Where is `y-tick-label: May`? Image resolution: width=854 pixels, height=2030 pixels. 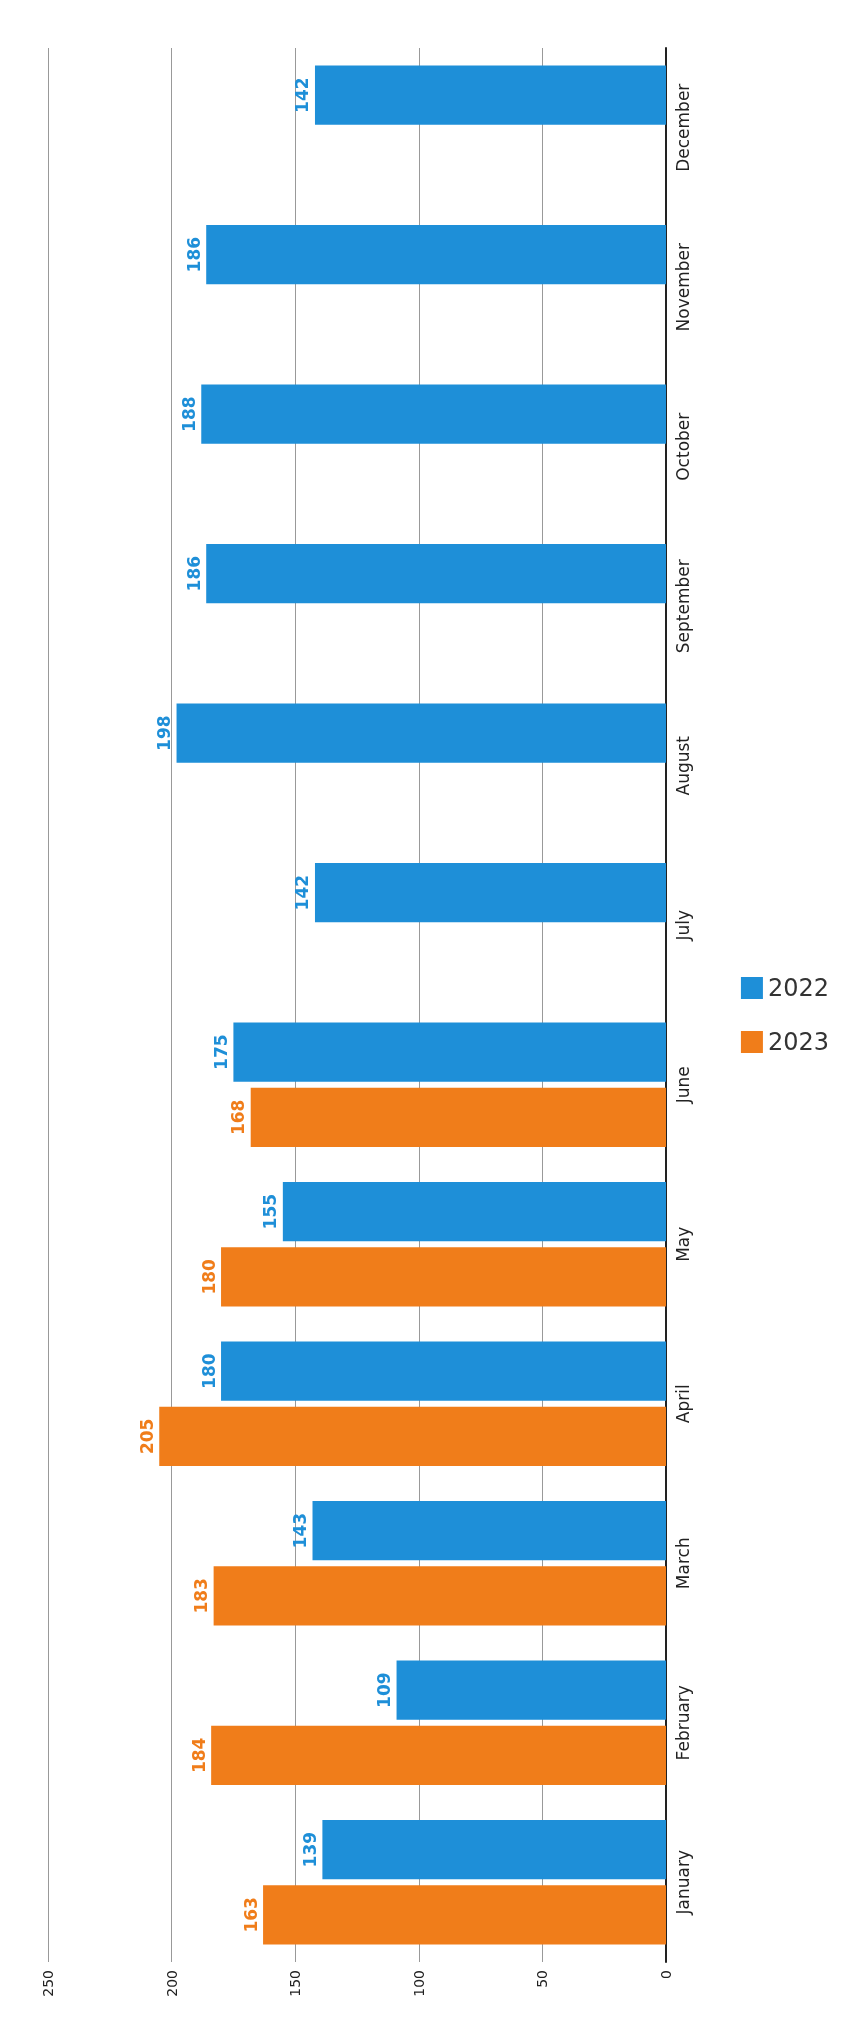 y-tick-label: May is located at coordinates (682, 1244).